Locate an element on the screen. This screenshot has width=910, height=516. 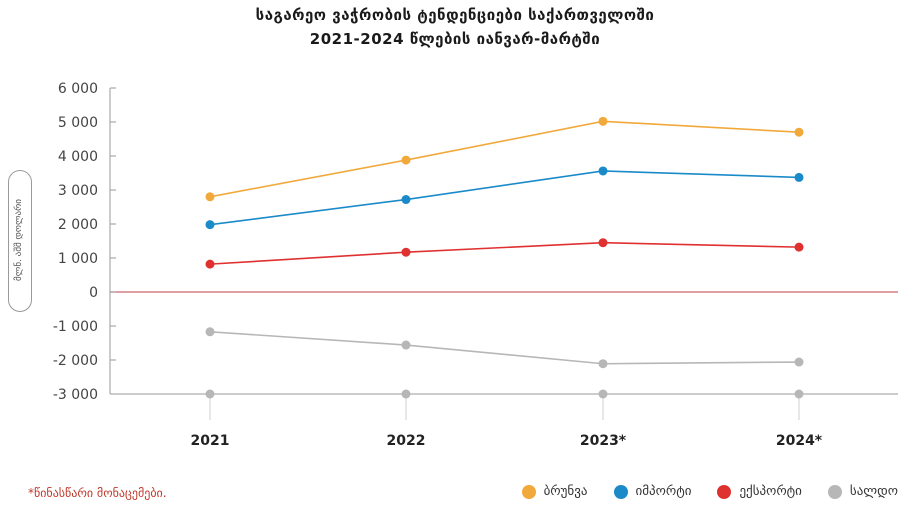
y-tick-label: 2 000 is located at coordinates (78, 225).